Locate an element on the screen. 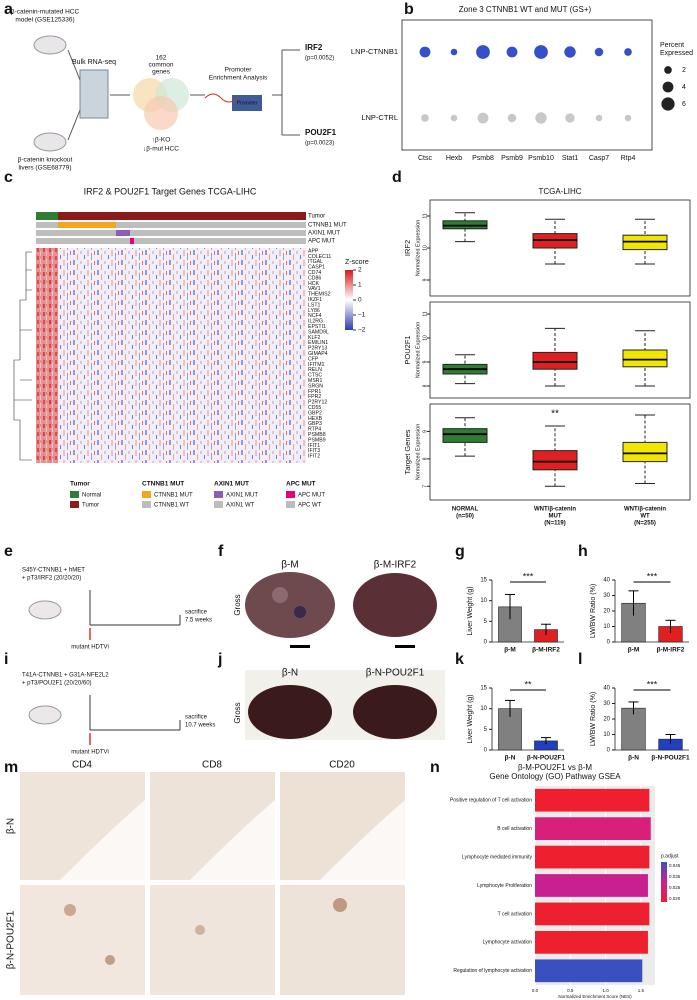 The width and height of the screenshot is (697, 1000). gene-label: CASP1 is located at coordinates (316, 268).